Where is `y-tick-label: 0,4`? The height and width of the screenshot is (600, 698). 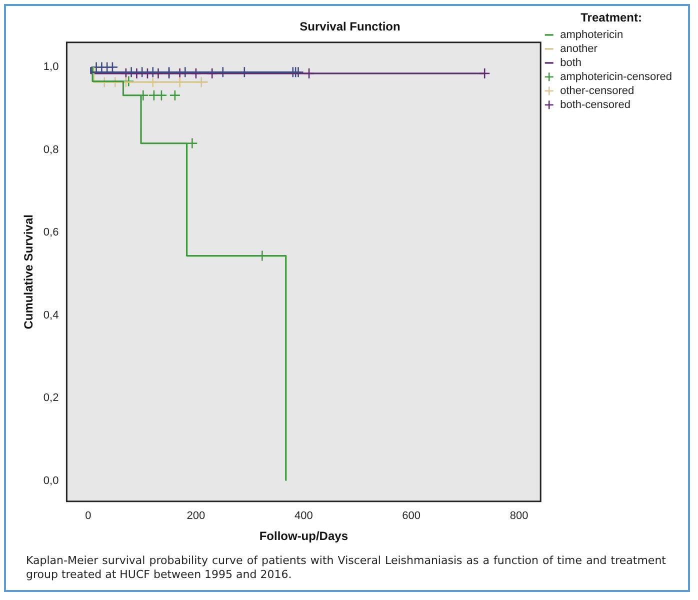
y-tick-label: 0,4 is located at coordinates (51, 315).